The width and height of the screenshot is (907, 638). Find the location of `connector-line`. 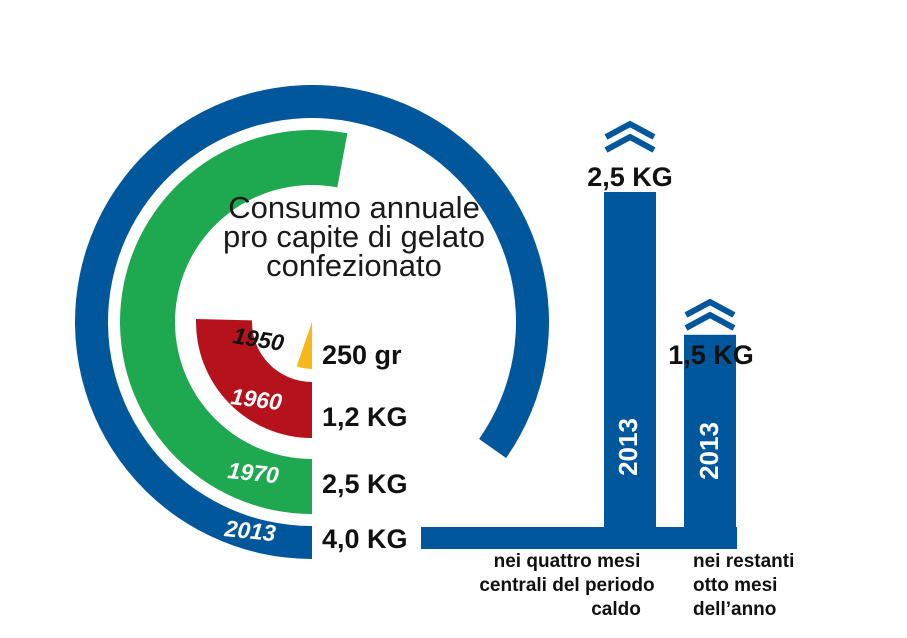

connector-line is located at coordinates (579, 538).